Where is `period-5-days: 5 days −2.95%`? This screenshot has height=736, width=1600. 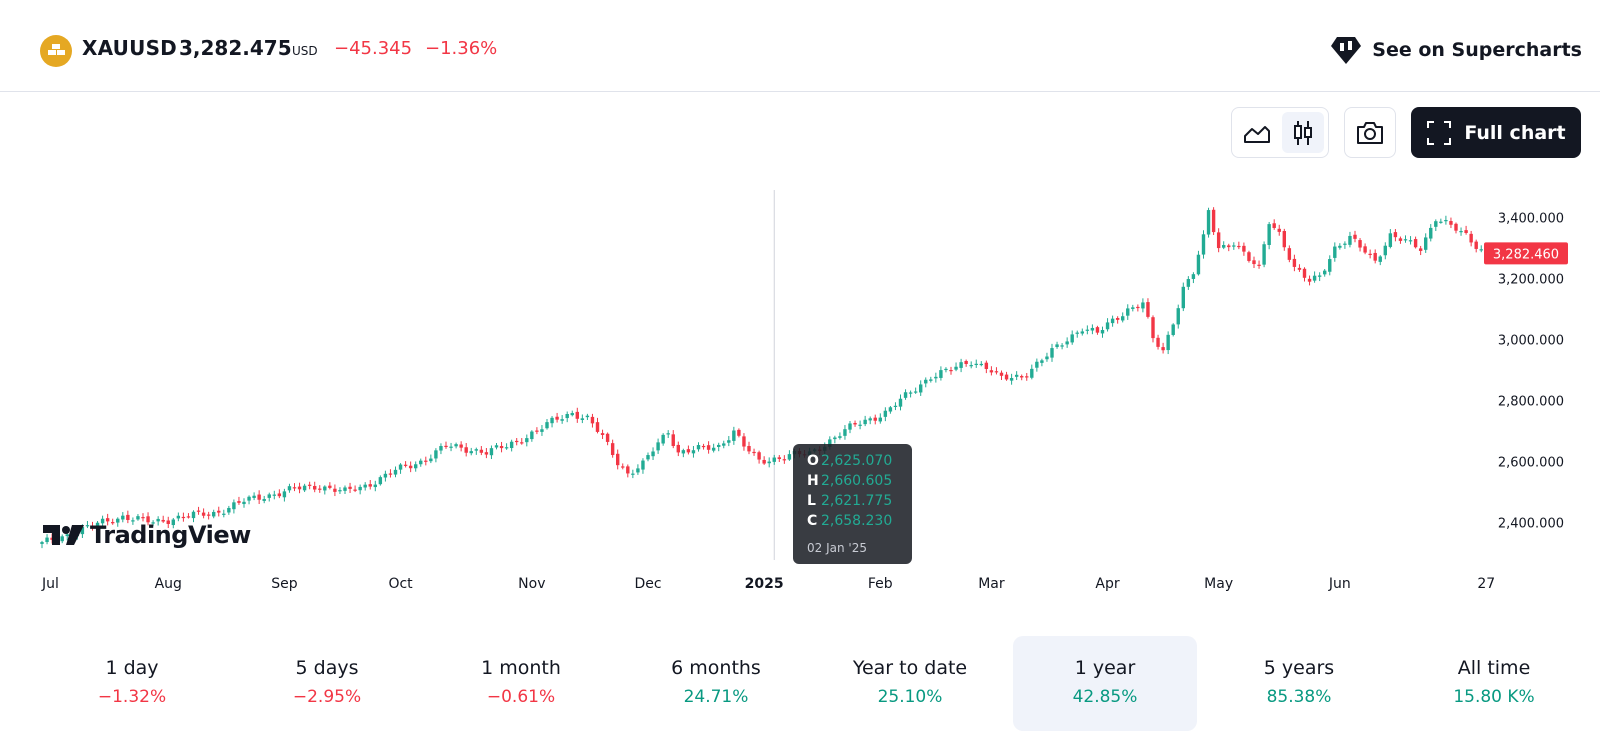 period-5-days: 5 days −2.95% is located at coordinates (327, 683).